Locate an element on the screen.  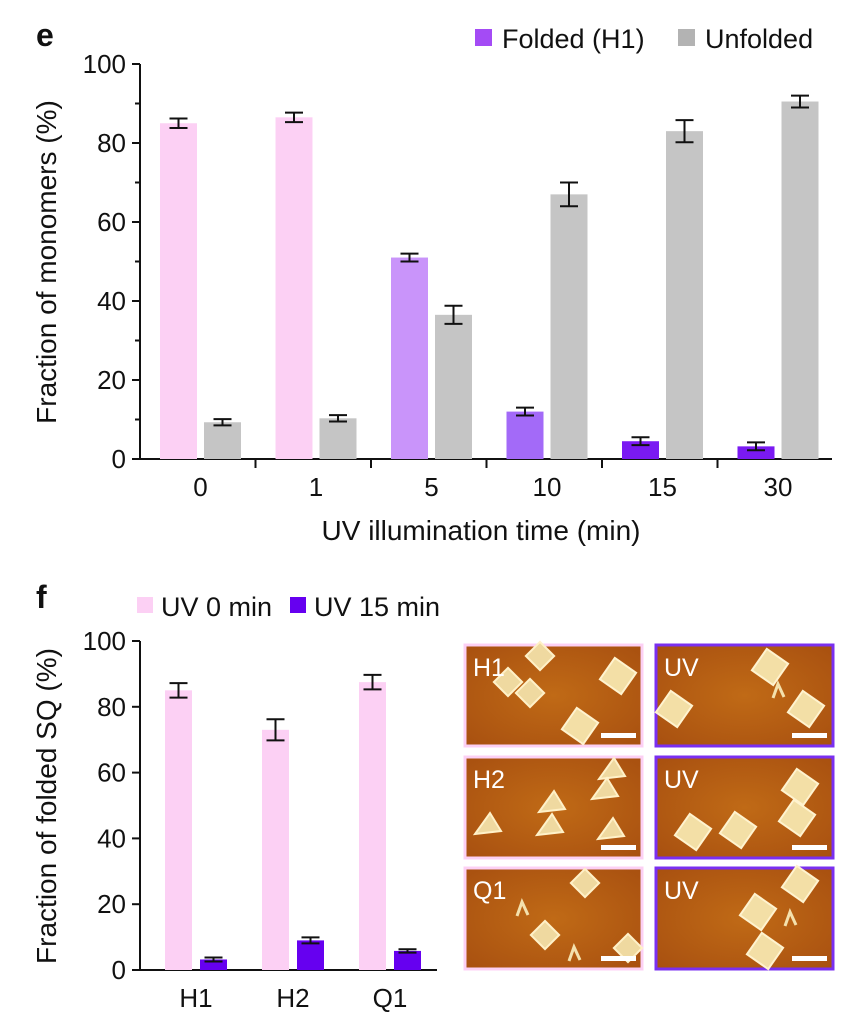
bar-uv-0-min-h2 is located at coordinates (275, 849).